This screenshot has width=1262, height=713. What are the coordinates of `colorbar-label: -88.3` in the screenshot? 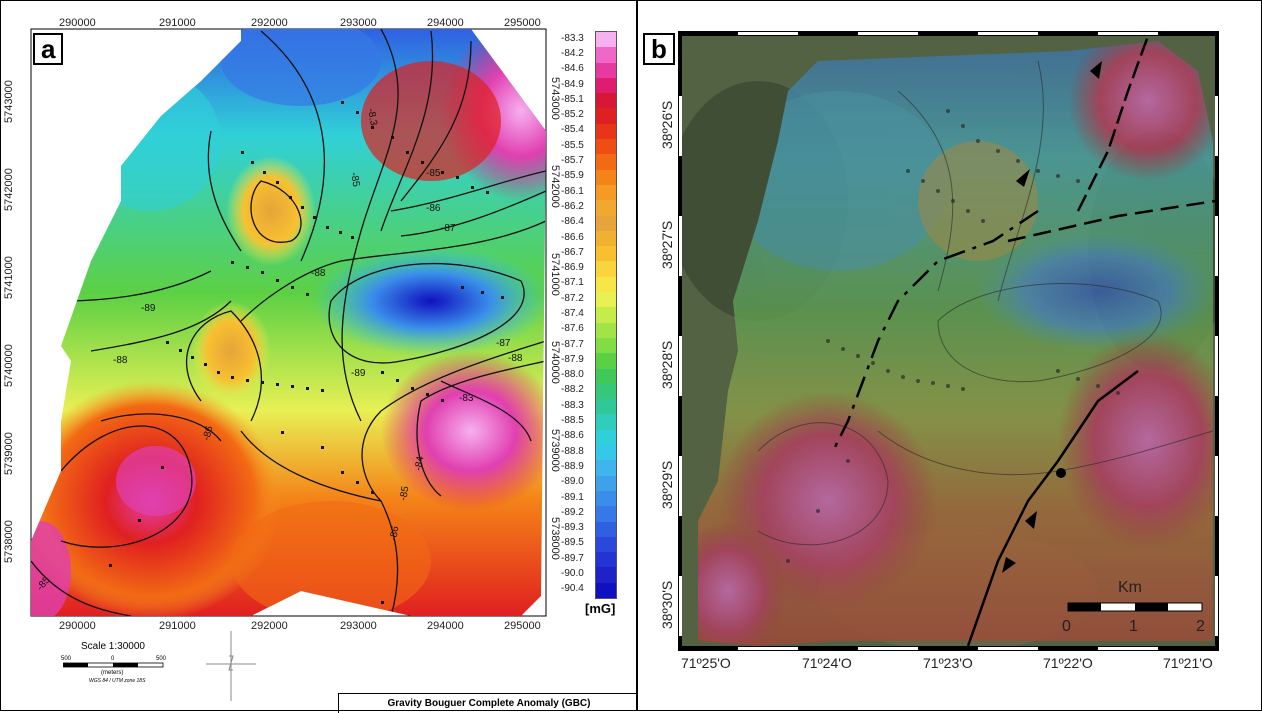 It's located at (572, 405).